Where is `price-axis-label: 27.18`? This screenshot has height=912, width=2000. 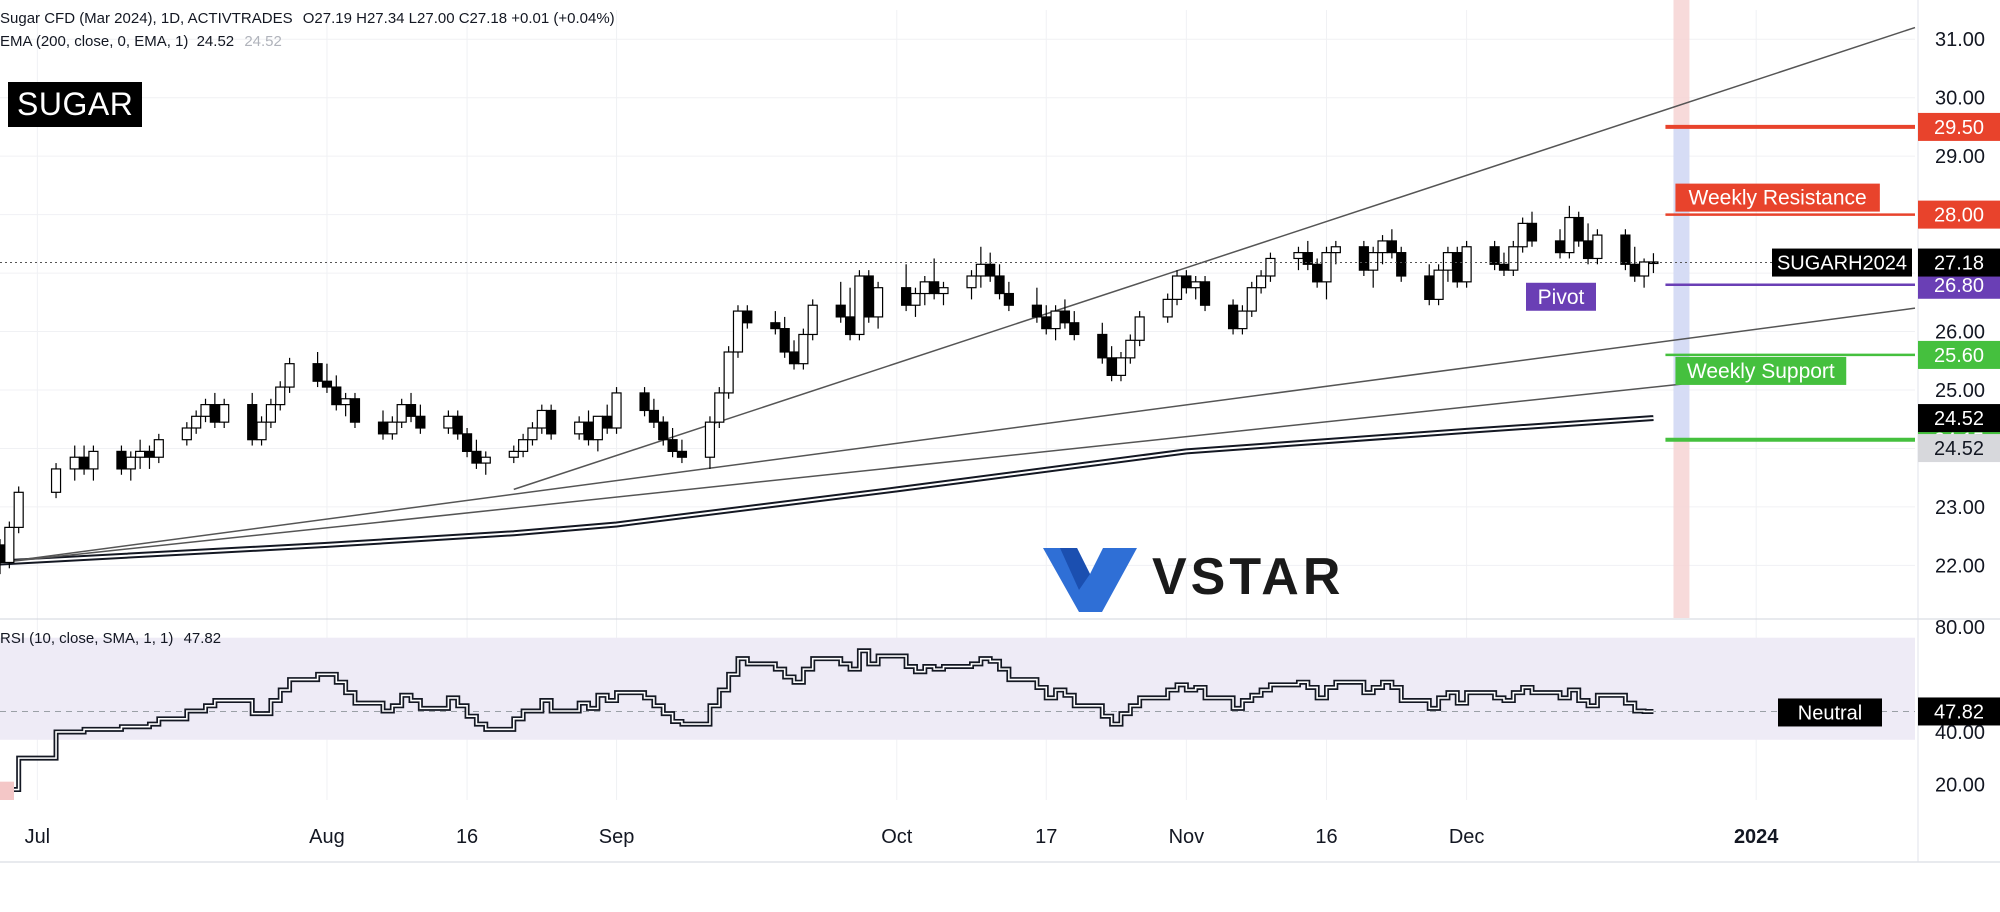 price-axis-label: 27.18 is located at coordinates (1959, 264).